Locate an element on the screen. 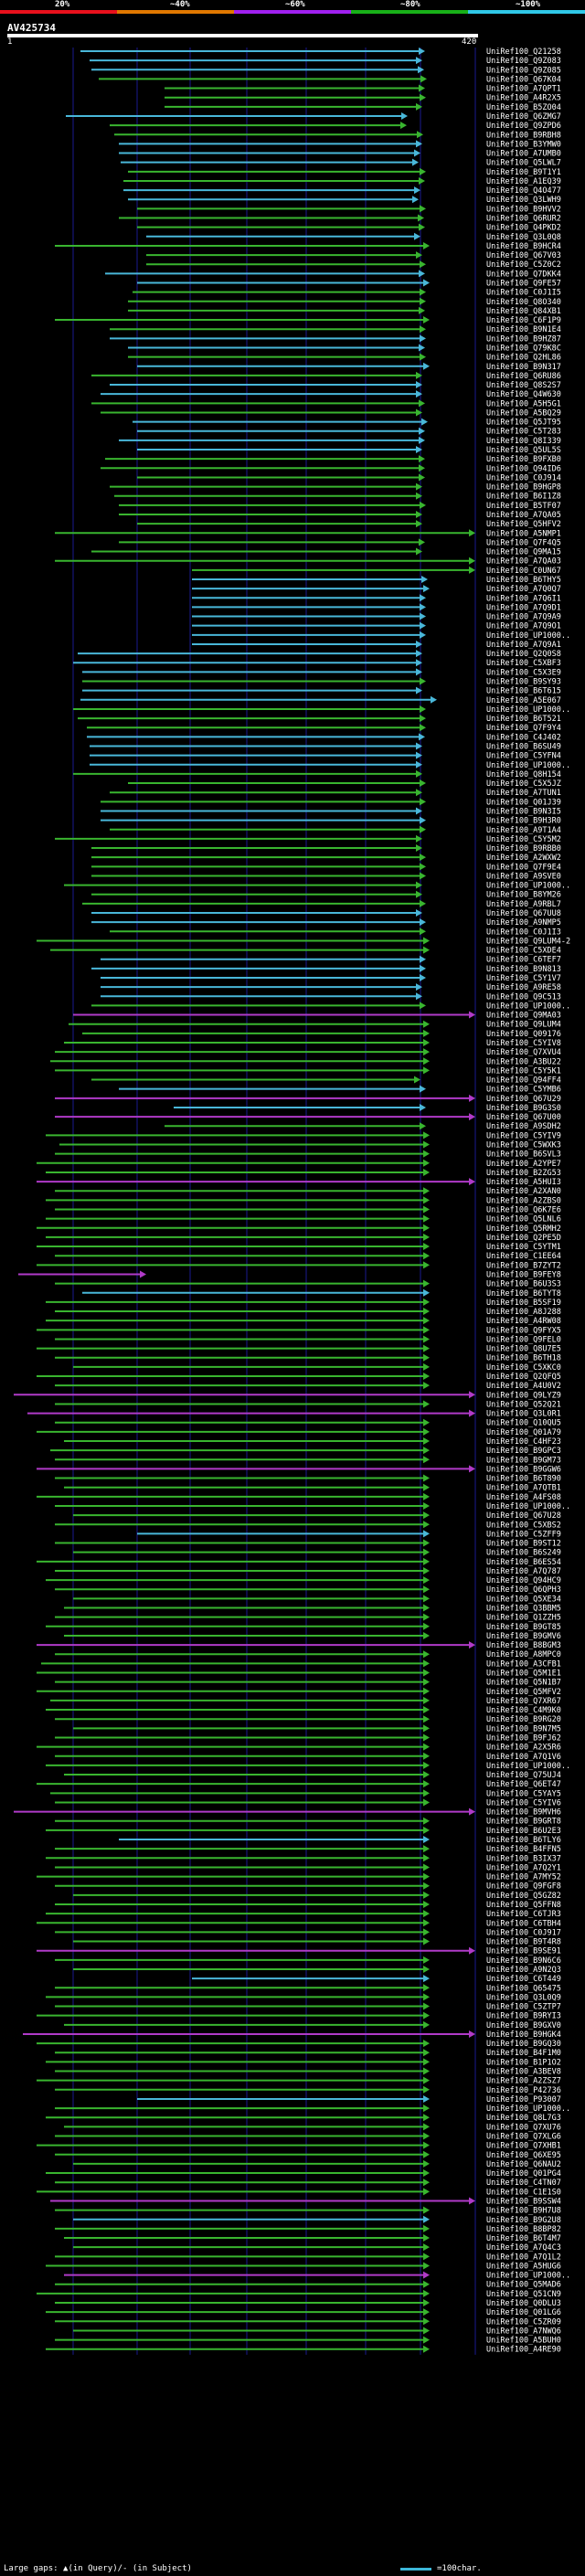 The height and width of the screenshot is (2576, 585). hit-label: UniRef100_B5TF07 is located at coordinates (523, 506).